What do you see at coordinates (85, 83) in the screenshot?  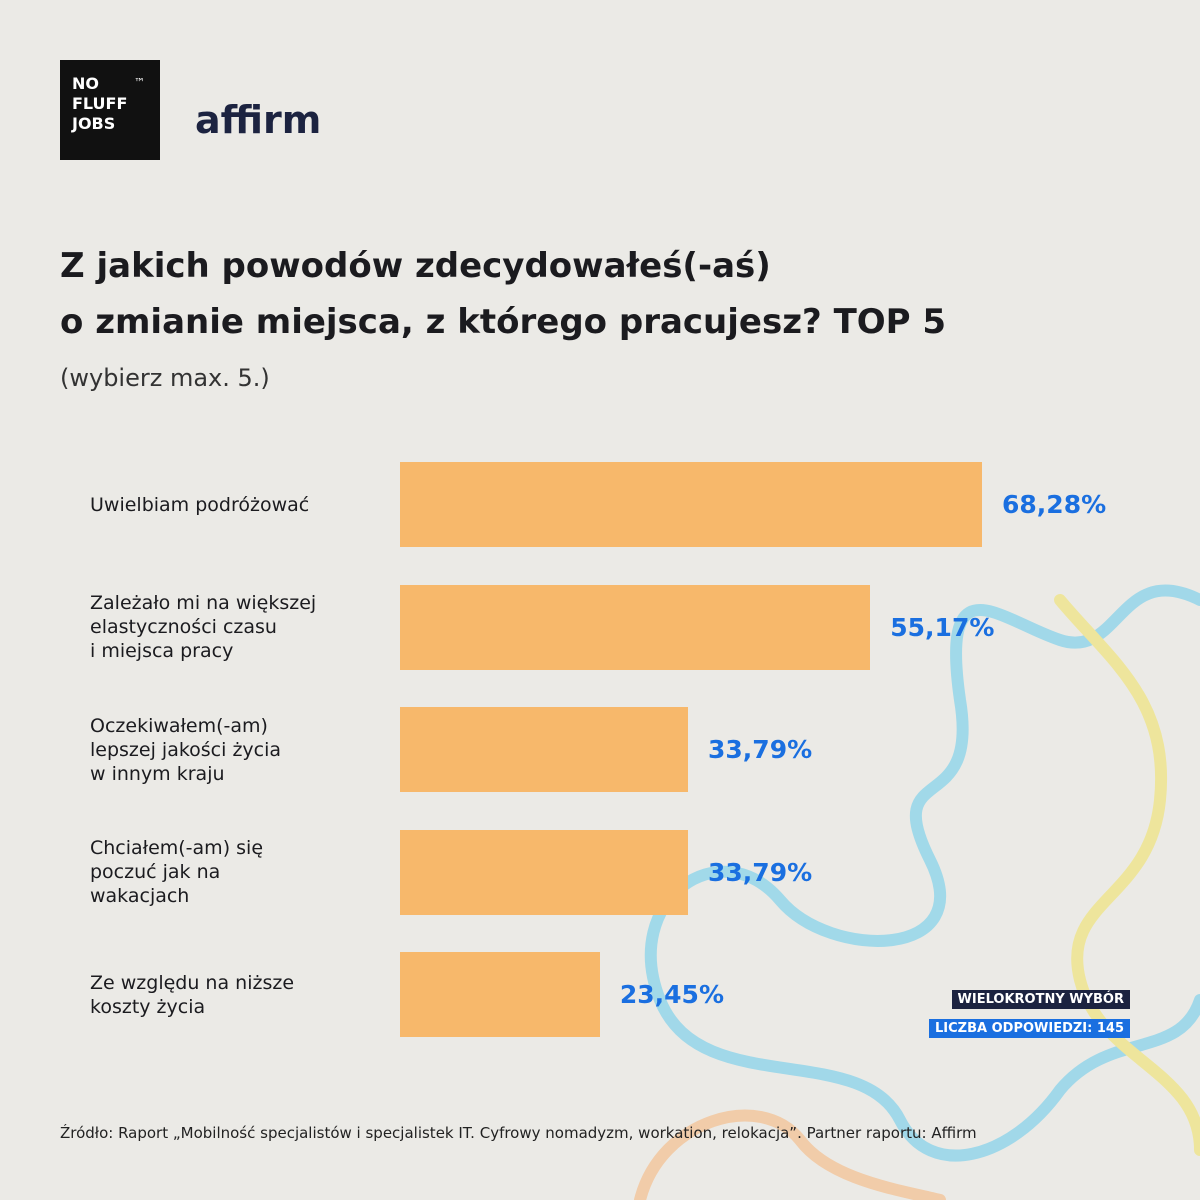 I see `logo-text: NO` at bounding box center [85, 83].